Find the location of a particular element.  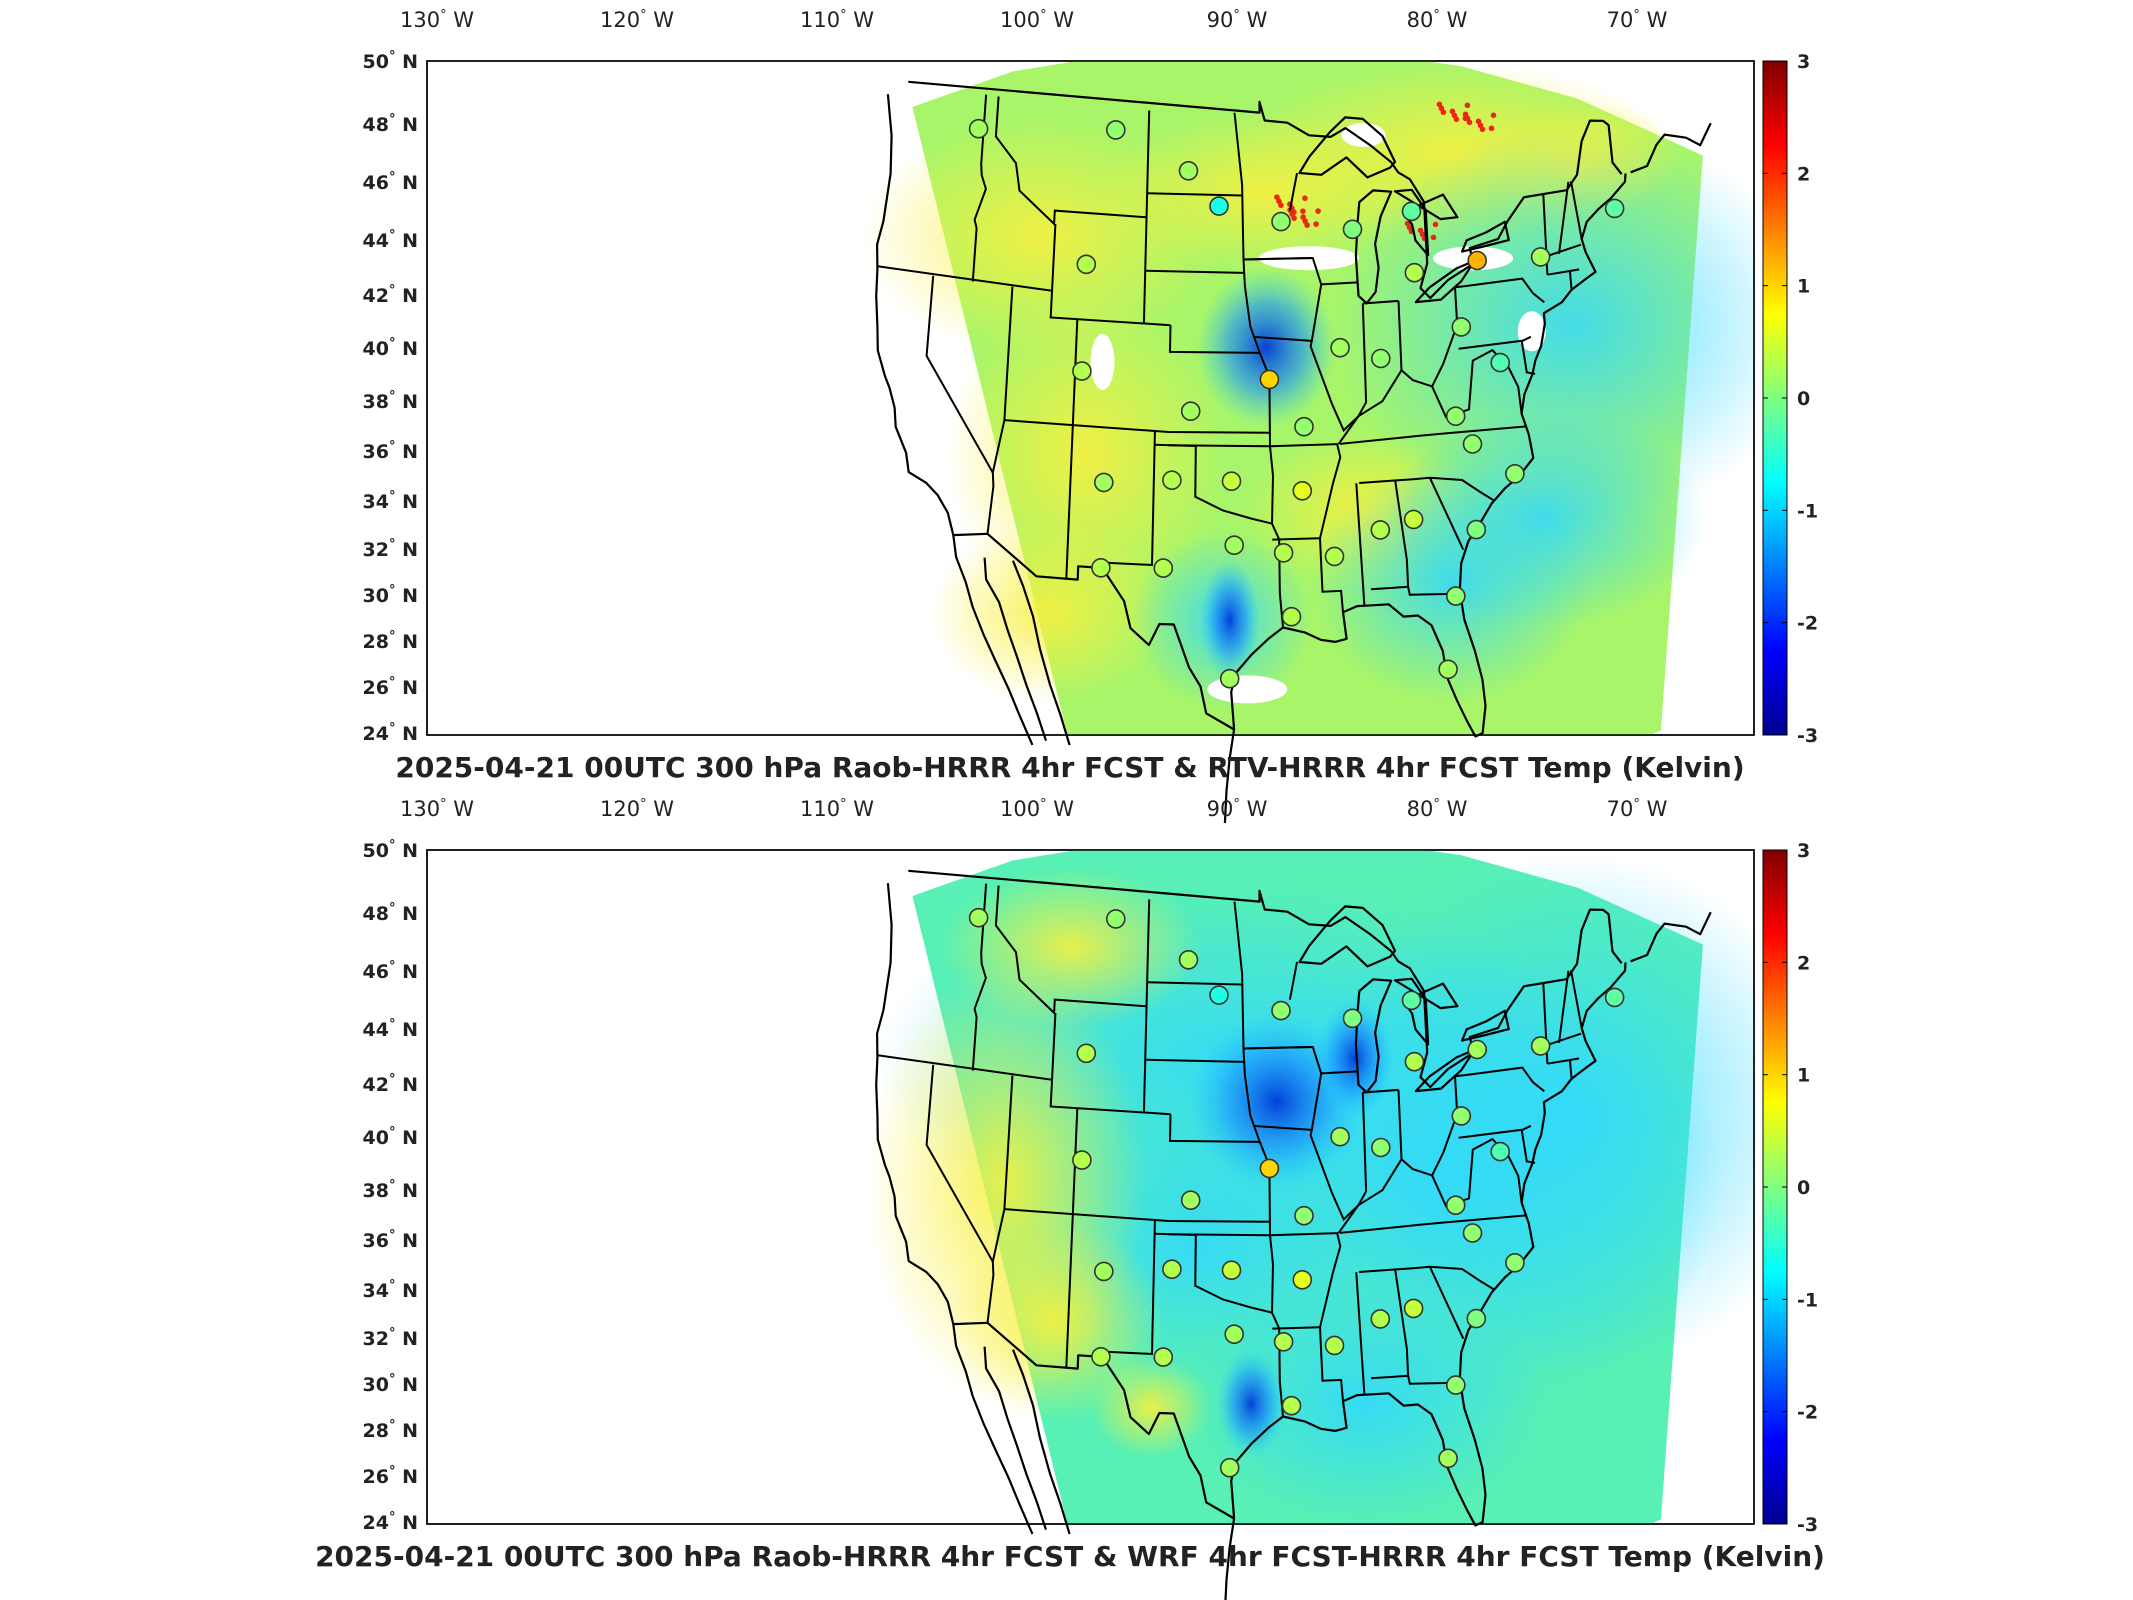

longitude-label: 130° W is located at coordinates (437, 809).